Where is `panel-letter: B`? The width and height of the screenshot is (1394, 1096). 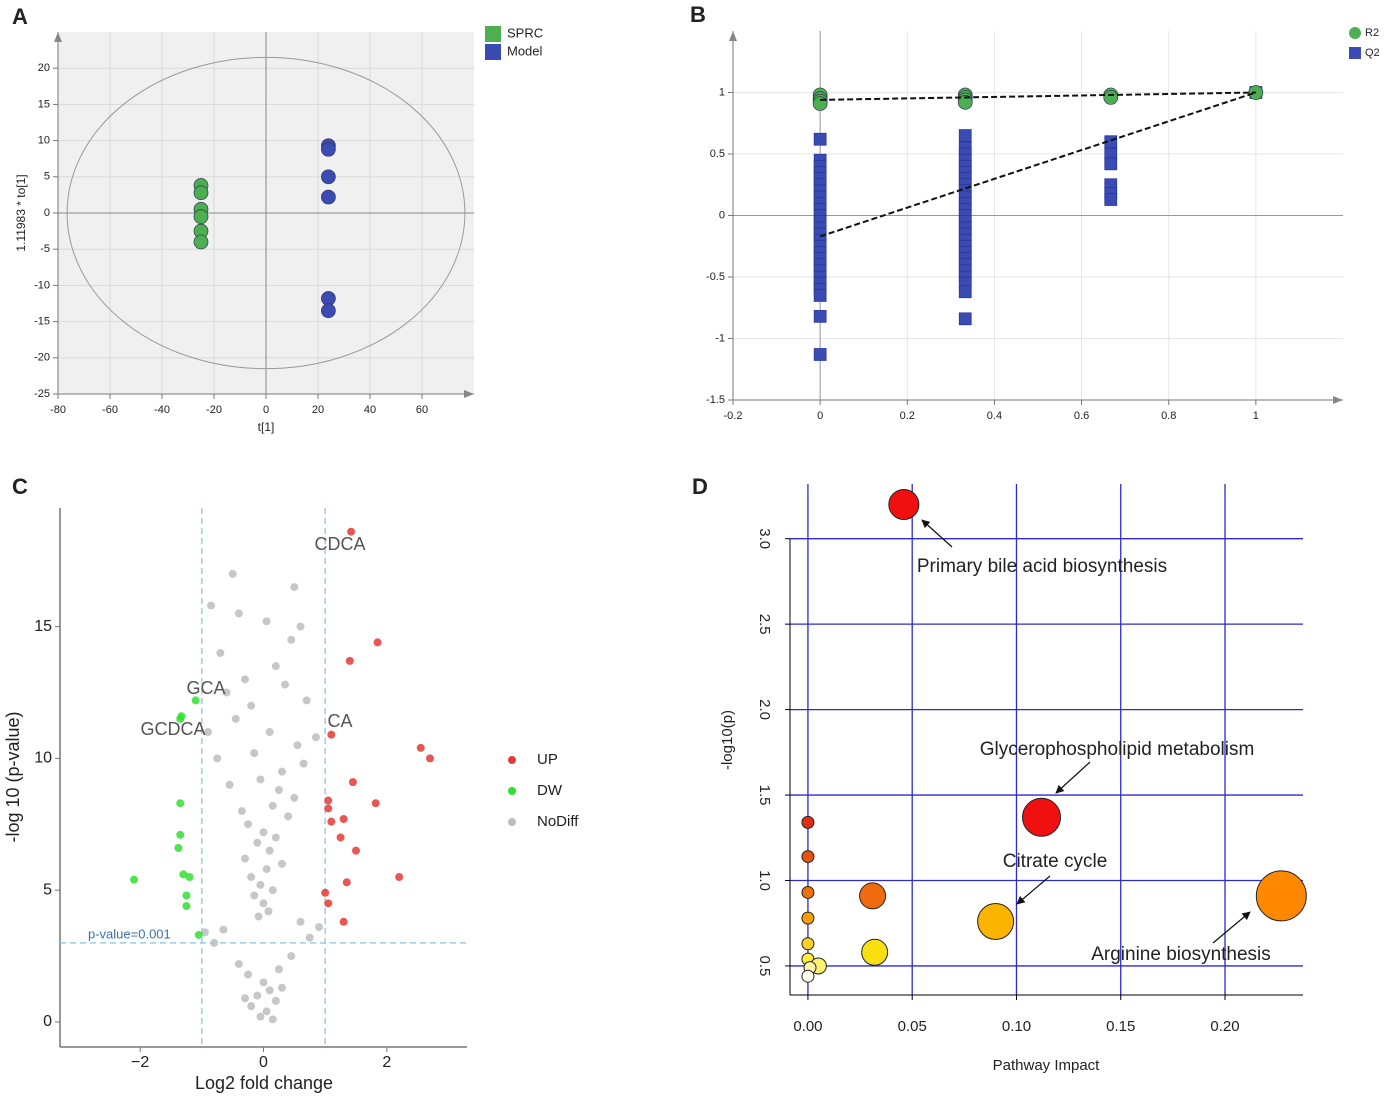
panel-letter: B is located at coordinates (698, 14).